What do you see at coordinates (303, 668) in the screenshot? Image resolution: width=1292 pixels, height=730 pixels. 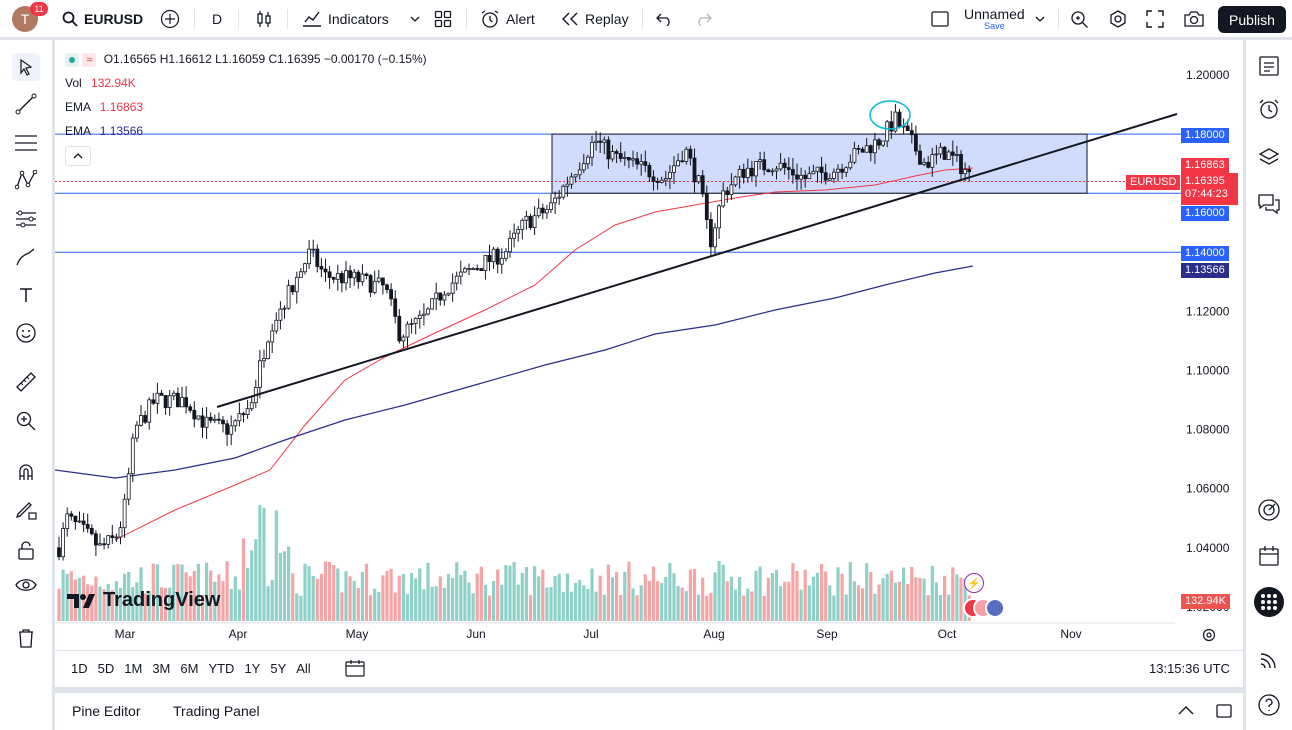 I see `range-all: All` at bounding box center [303, 668].